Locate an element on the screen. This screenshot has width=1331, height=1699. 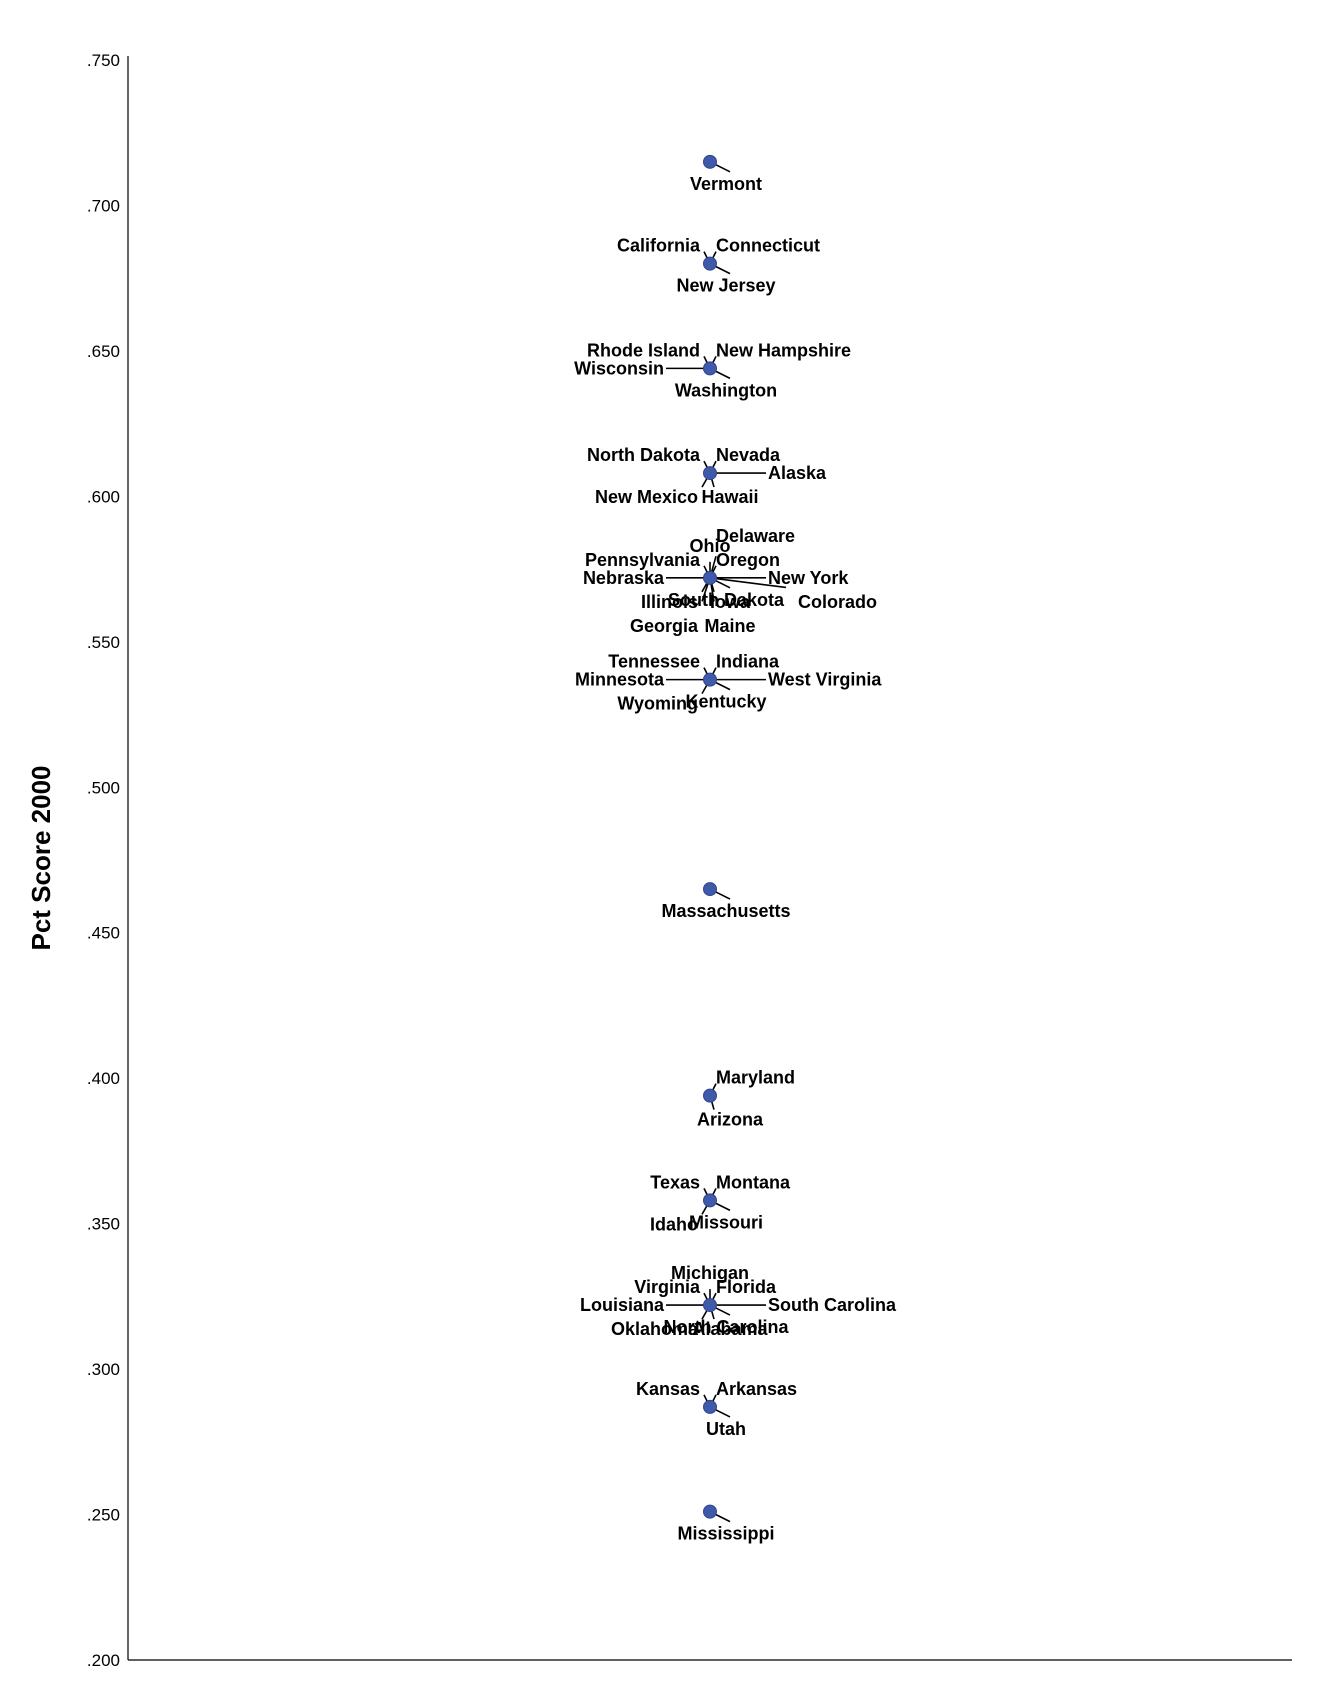
point-label: Alabama is located at coordinates (730, 1329).